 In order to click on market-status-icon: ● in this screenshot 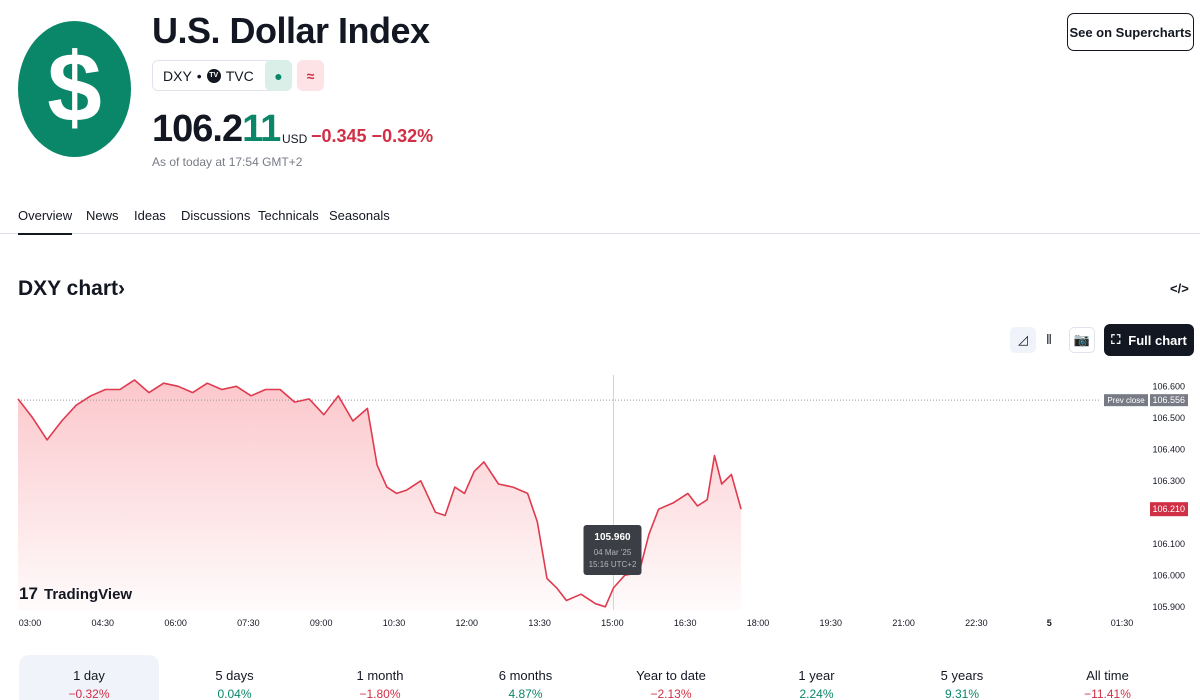, I will do `click(278, 75)`.